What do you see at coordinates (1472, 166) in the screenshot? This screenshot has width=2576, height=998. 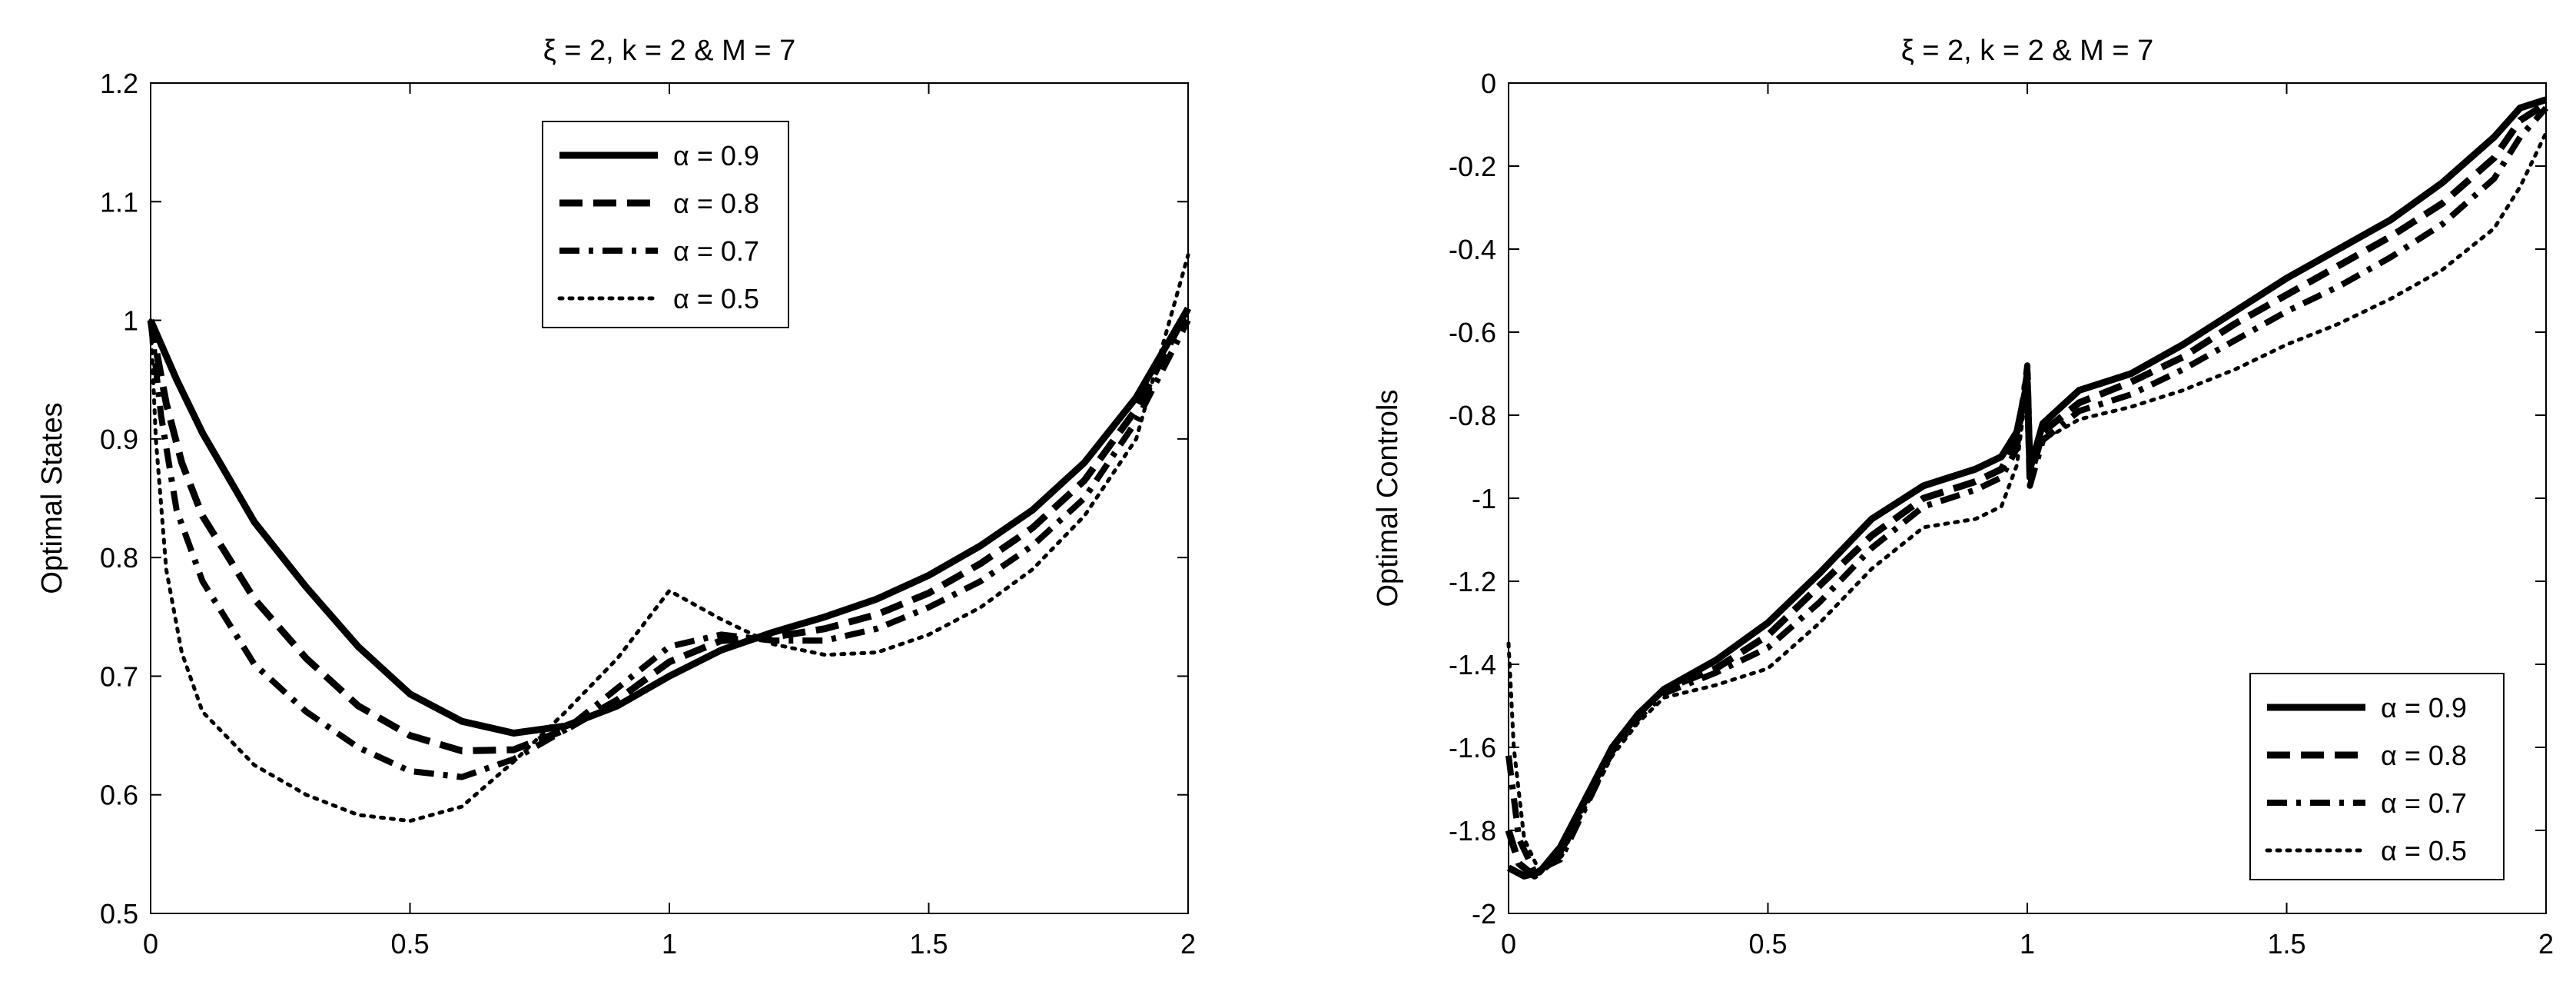 I see `y-tick-label: -0.2` at bounding box center [1472, 166].